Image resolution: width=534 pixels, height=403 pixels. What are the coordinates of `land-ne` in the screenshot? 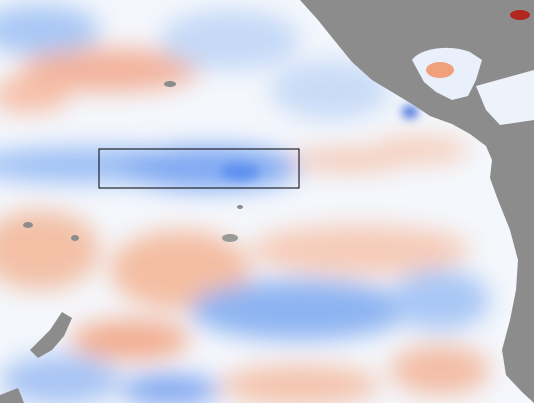 It's located at (516, 20).